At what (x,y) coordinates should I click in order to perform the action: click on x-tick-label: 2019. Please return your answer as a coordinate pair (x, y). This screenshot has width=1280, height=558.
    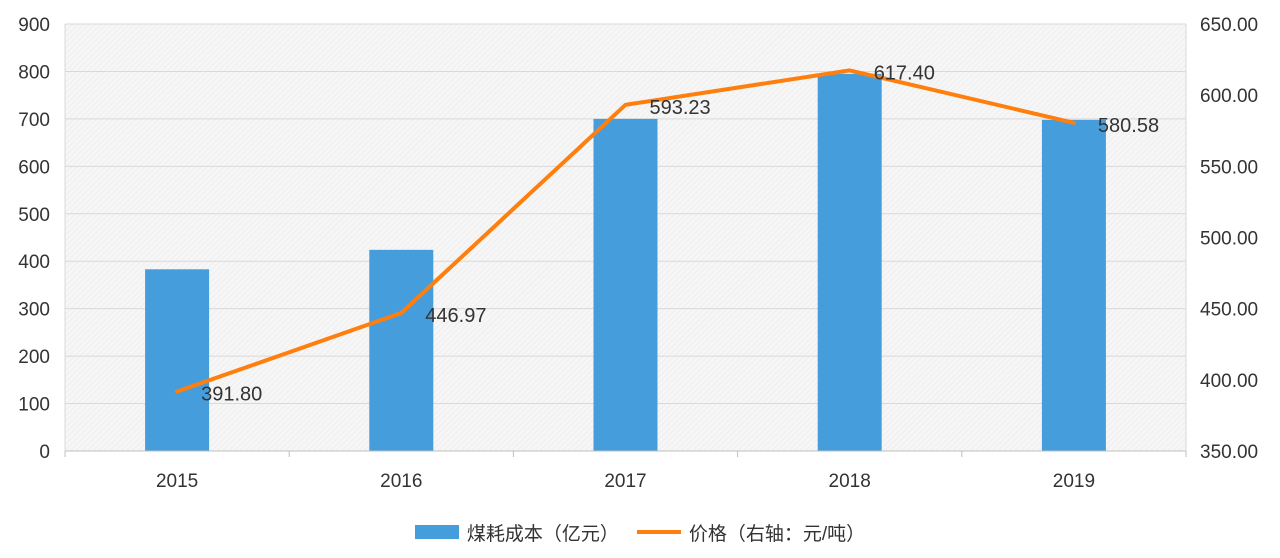
    Looking at the image, I should click on (1074, 481).